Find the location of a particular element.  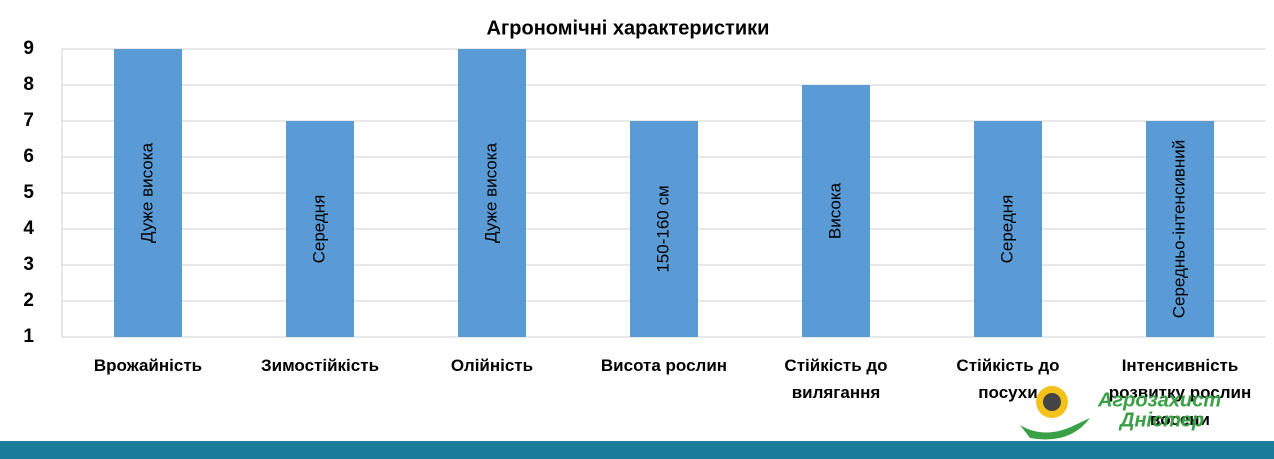

y-tick-label: 6 is located at coordinates (28, 156).